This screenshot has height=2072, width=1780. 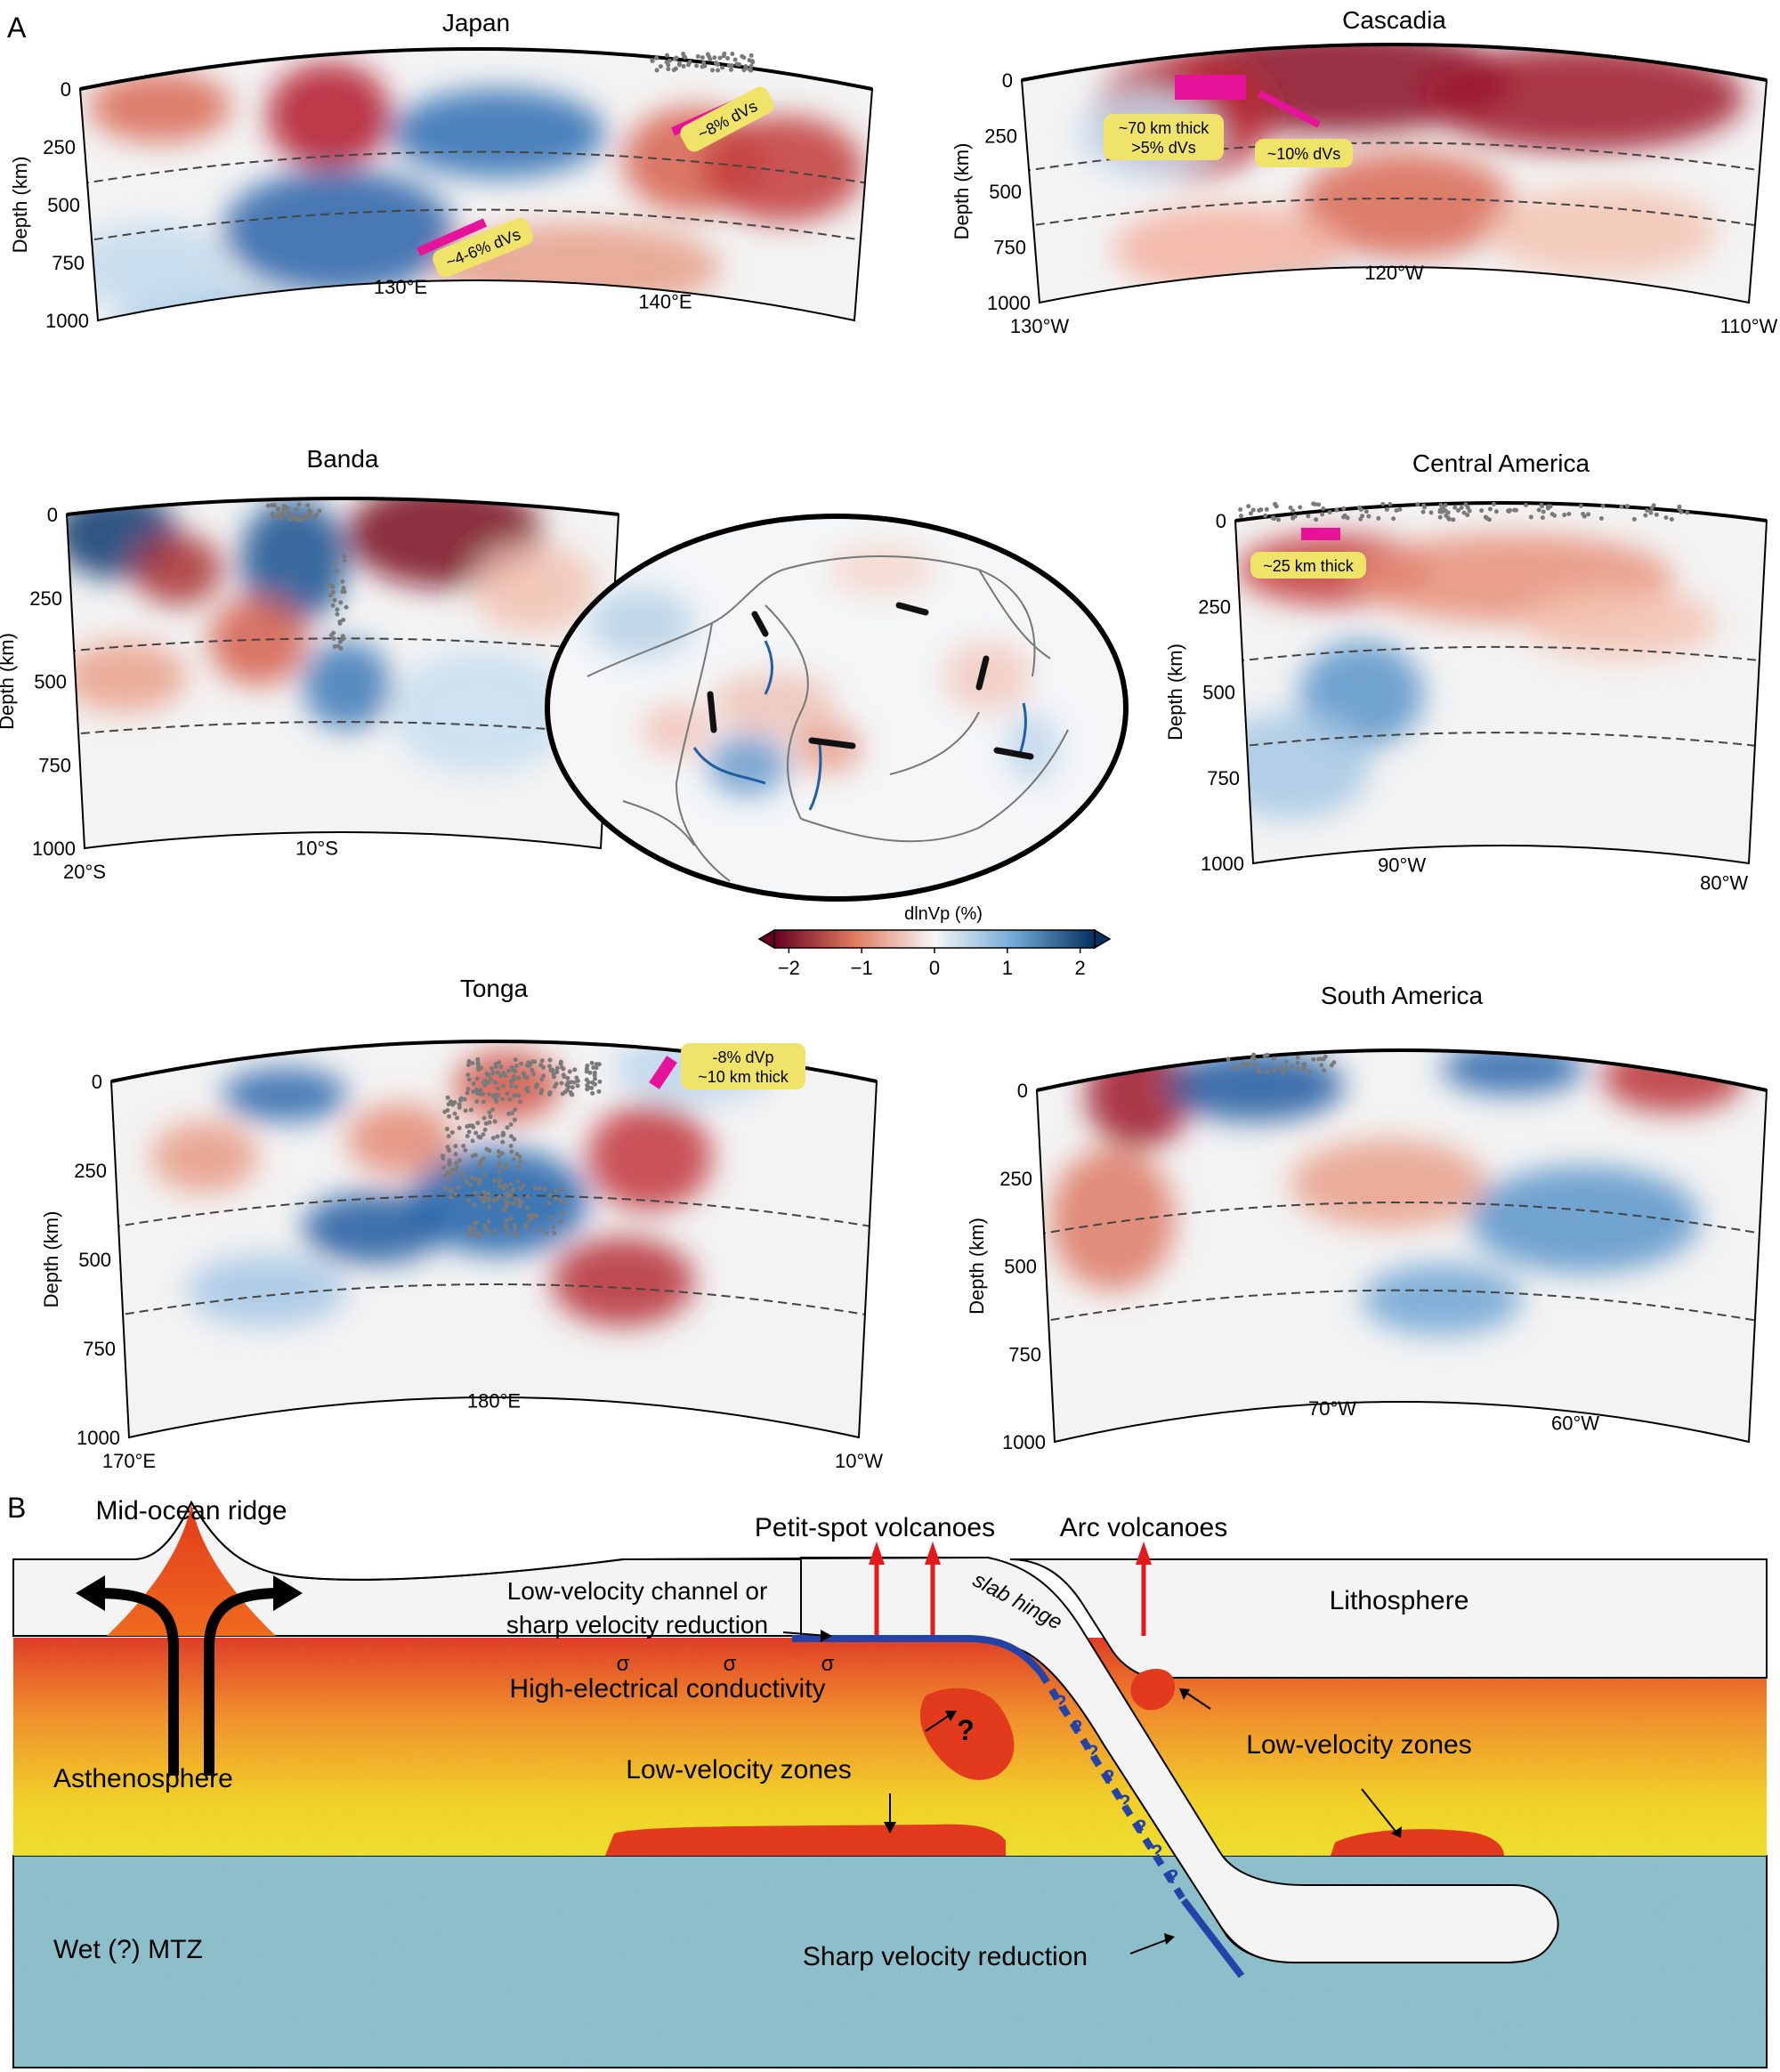 I want to click on lon-tick: 10°W, so click(x=859, y=1461).